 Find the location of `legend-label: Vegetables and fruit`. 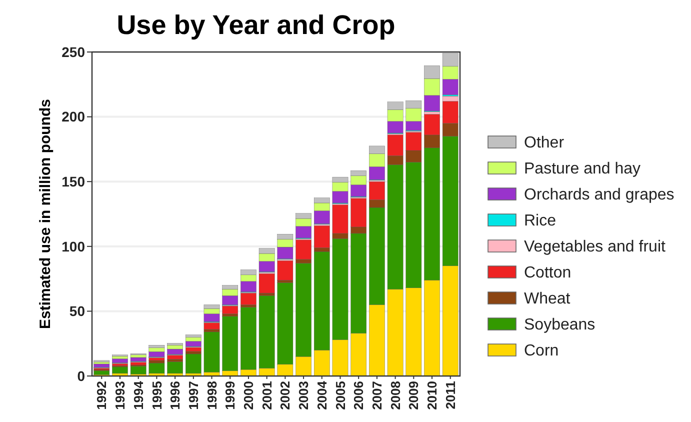

legend-label: Vegetables and fruit is located at coordinates (595, 247).